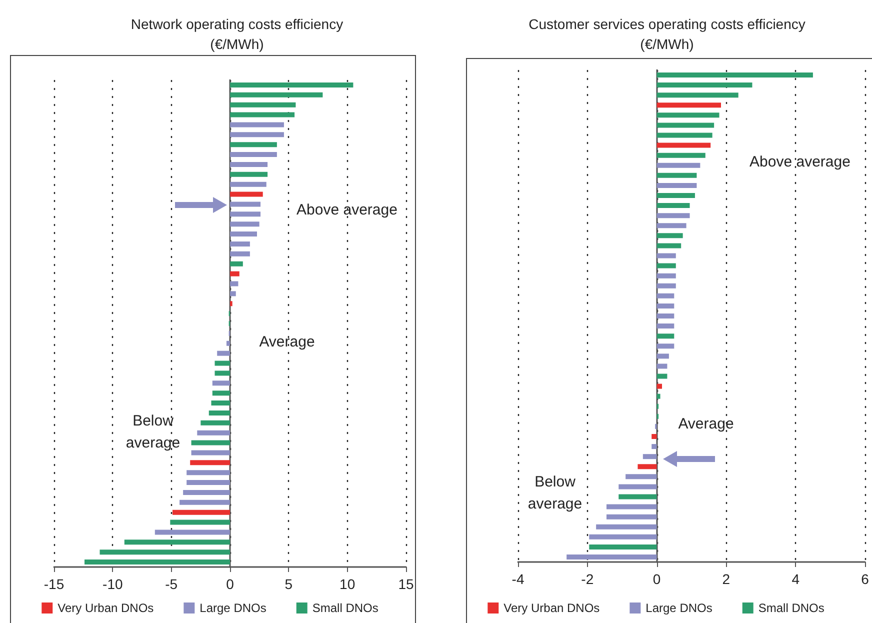  Describe the element at coordinates (667, 24) in the screenshot. I see `chart-title: Customer services operating costs efficiency` at that location.